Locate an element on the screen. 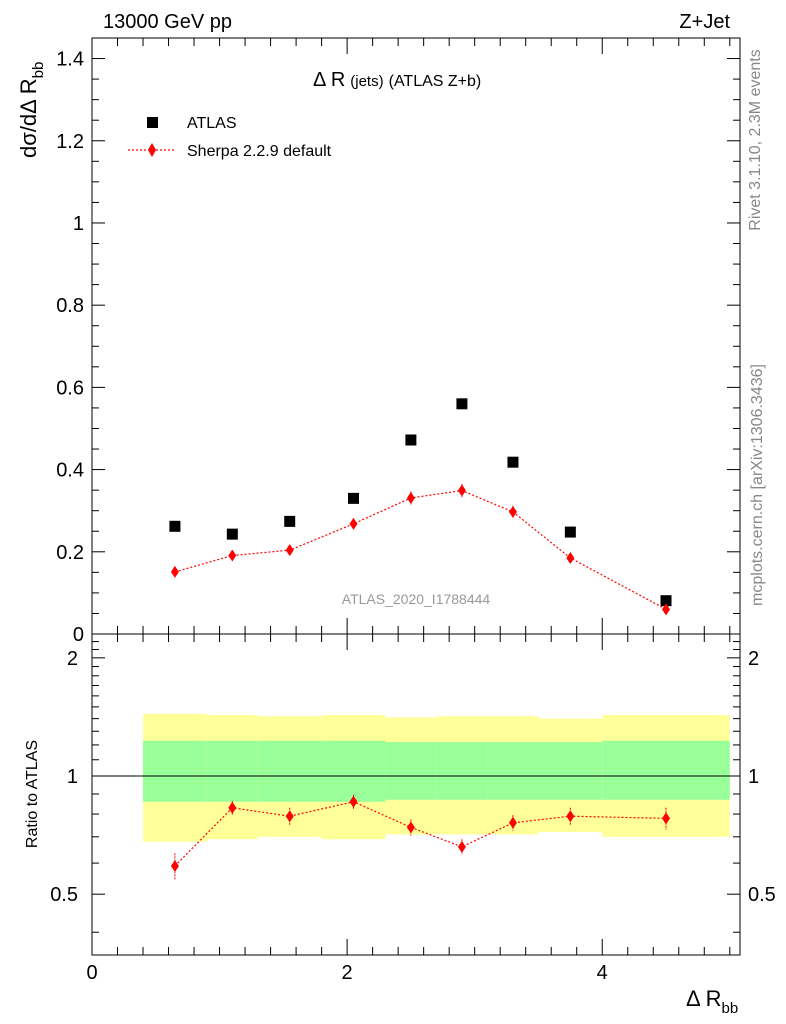 The image size is (786, 1024). x-axis-label: Δ Rbb is located at coordinates (712, 1001).